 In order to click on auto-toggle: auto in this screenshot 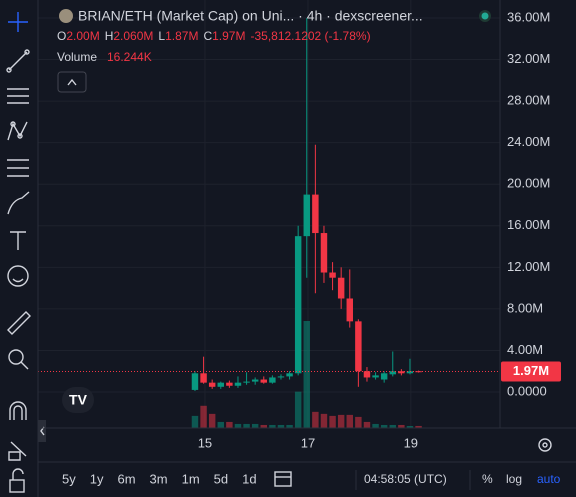, I will do `click(549, 479)`.